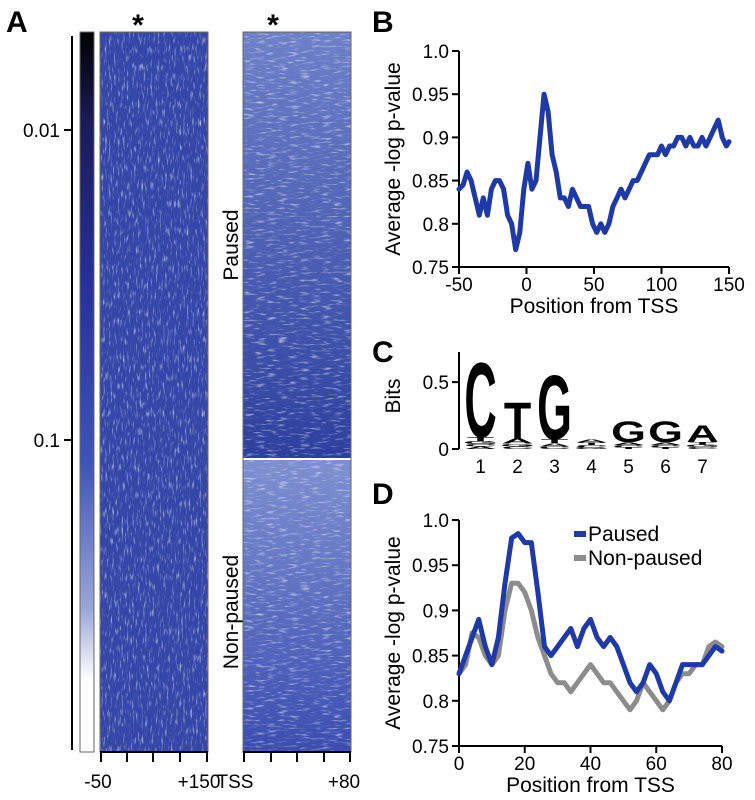 This screenshot has width=755, height=800. I want to click on logo-position-label: 1, so click(480, 467).